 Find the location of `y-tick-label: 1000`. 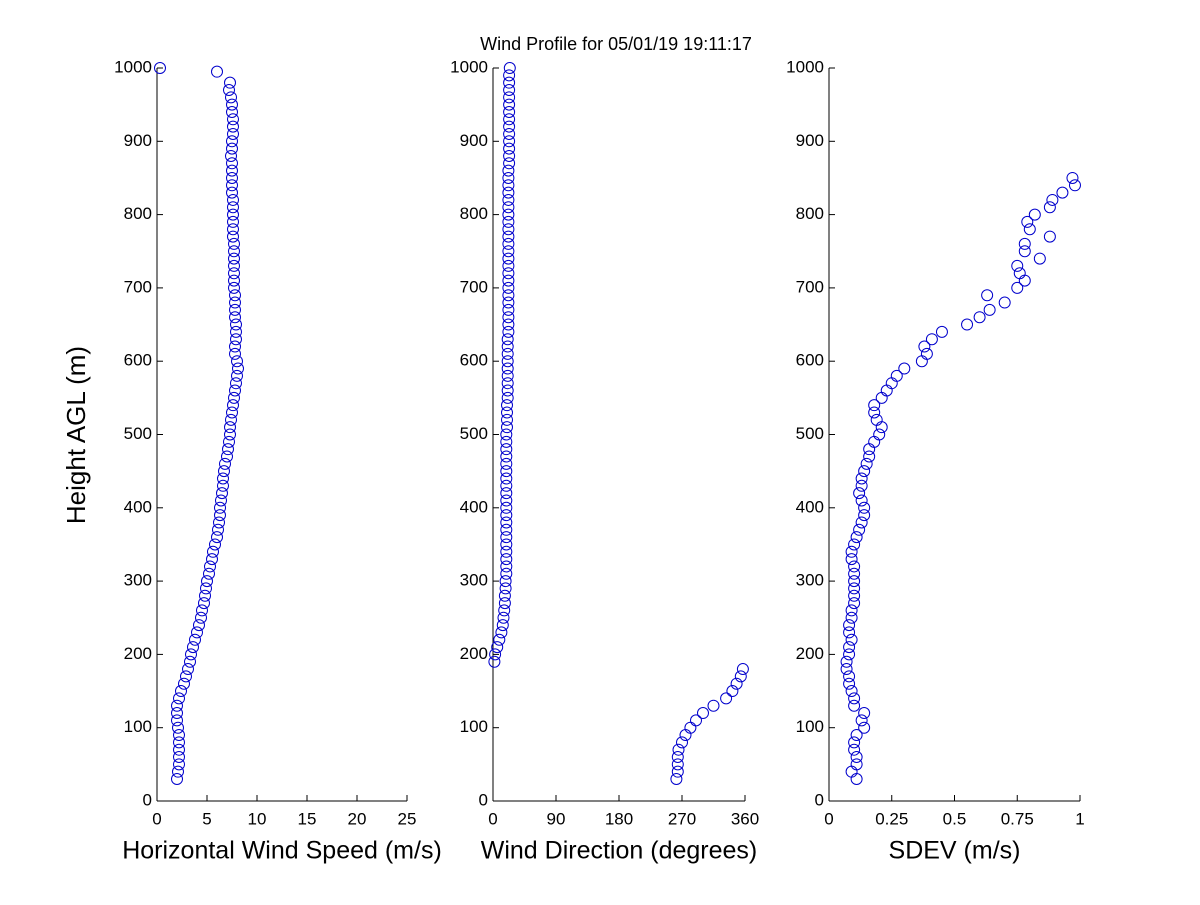

y-tick-label: 1000 is located at coordinates (805, 66).